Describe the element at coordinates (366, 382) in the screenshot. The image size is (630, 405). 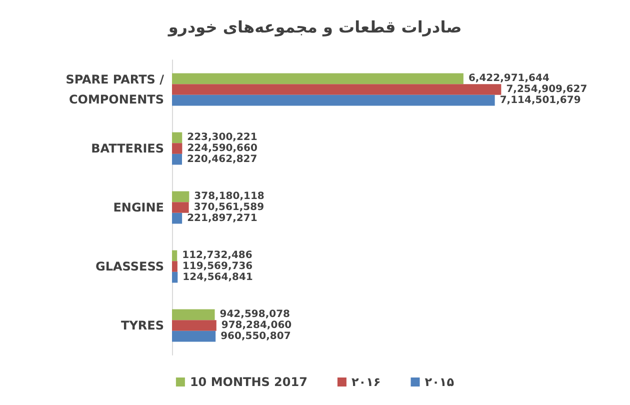
I see `legend-label: ۲۰۱۶` at that location.